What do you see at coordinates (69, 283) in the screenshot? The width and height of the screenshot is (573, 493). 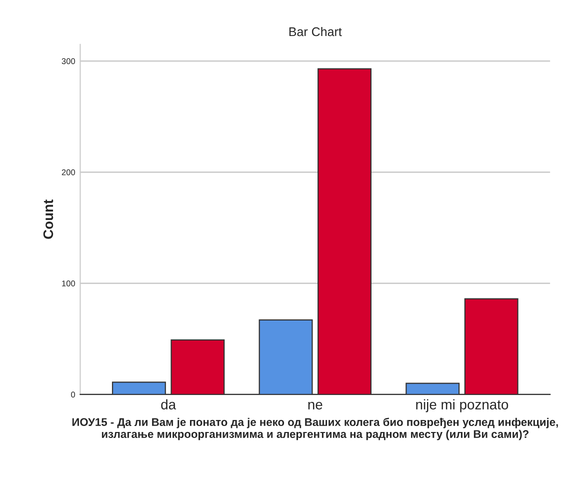 I see `y-tick-label: 100` at bounding box center [69, 283].